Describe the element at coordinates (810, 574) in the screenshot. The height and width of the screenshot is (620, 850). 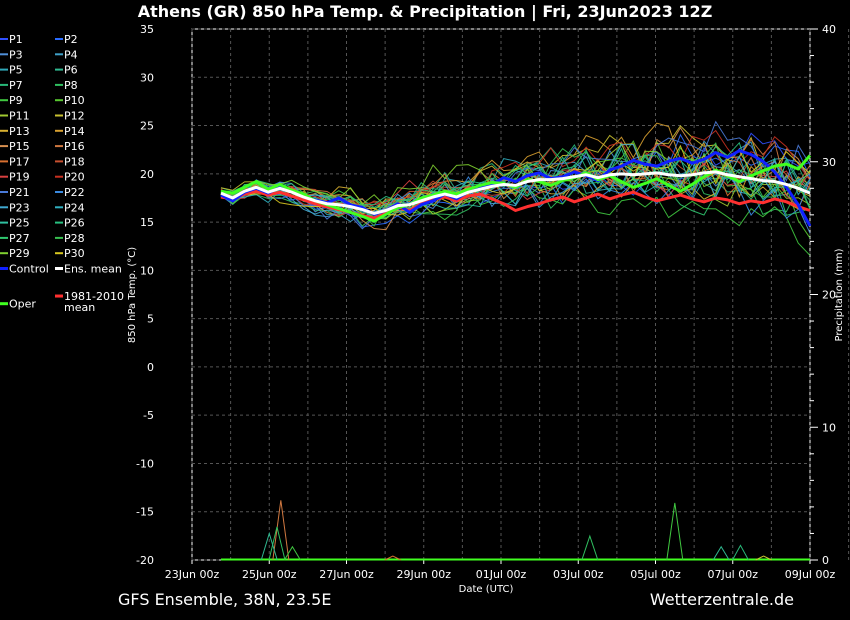
I see `x-tick-label: 09Jul 00z` at that location.